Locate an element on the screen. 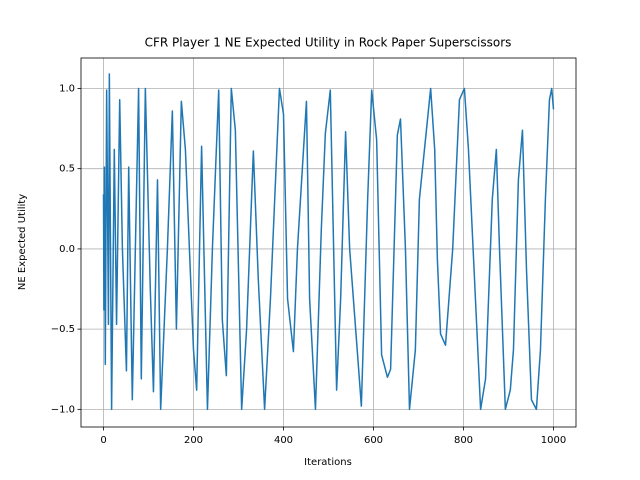 The height and width of the screenshot is (480, 640). x-tick-label: 400 is located at coordinates (283, 440).